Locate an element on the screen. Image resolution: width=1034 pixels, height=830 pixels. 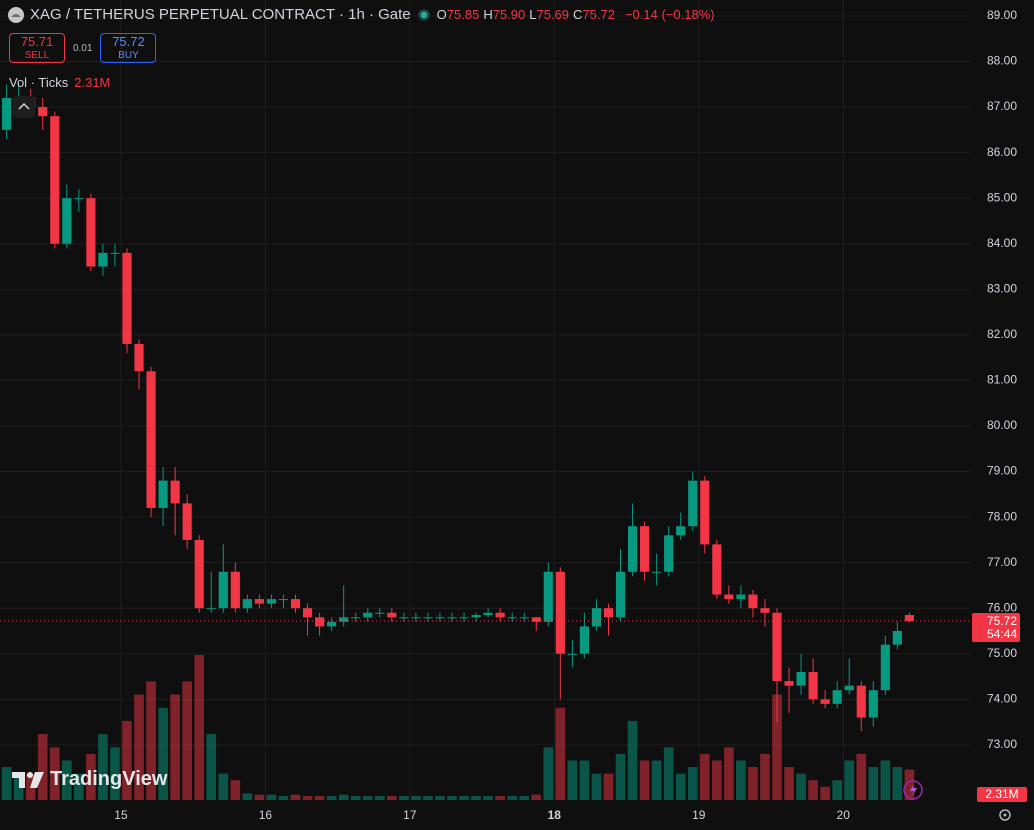
symbol-logo is located at coordinates (16, 14).